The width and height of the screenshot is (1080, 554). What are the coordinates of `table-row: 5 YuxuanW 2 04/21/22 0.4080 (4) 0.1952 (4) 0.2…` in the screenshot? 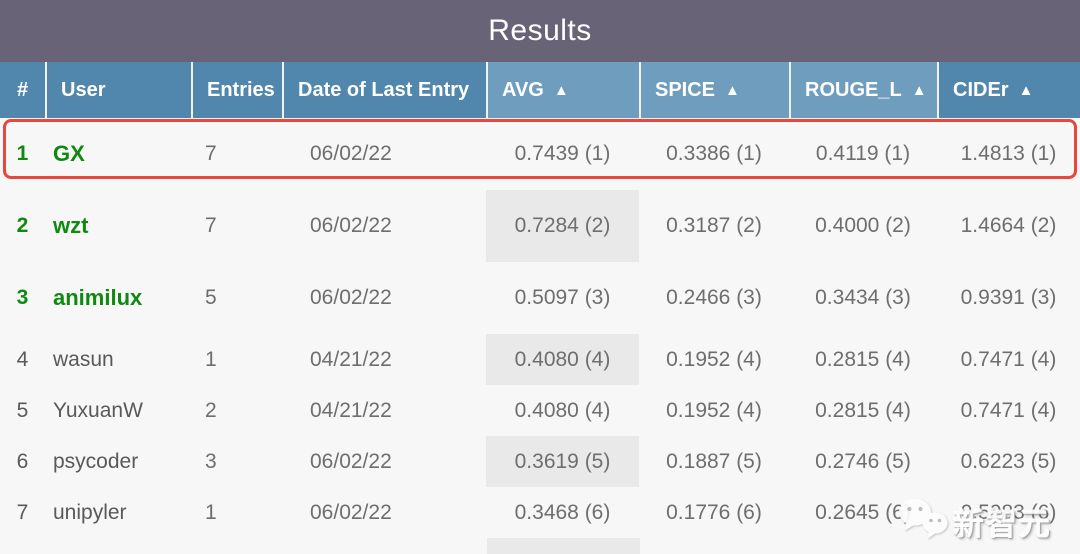 It's located at (540, 410).